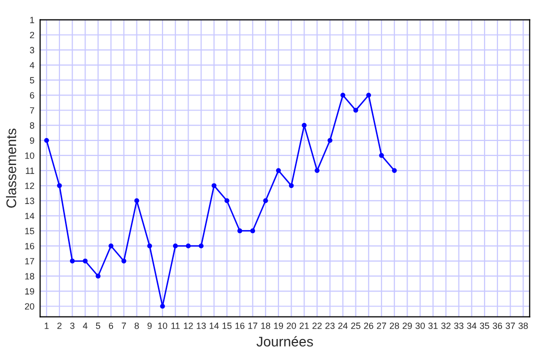  Describe the element at coordinates (32, 80) in the screenshot. I see `y-tick-label: 5` at that location.